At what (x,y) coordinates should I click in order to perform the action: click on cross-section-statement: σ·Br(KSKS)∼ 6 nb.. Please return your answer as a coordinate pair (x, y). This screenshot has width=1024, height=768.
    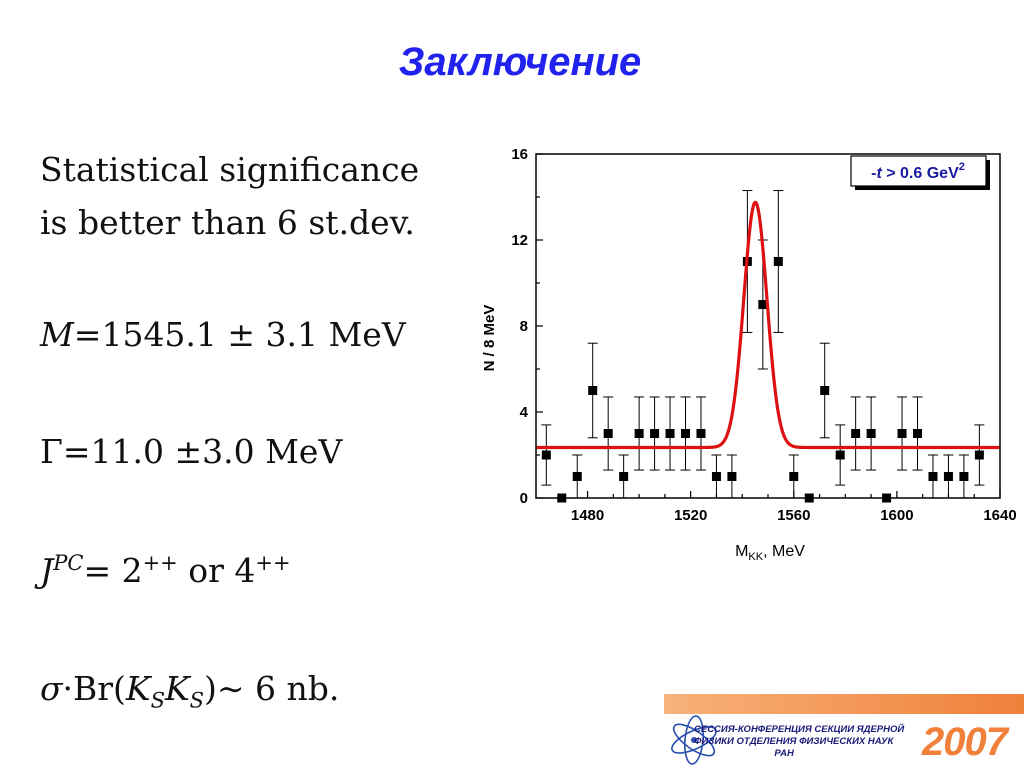
    Looking at the image, I should click on (190, 690).